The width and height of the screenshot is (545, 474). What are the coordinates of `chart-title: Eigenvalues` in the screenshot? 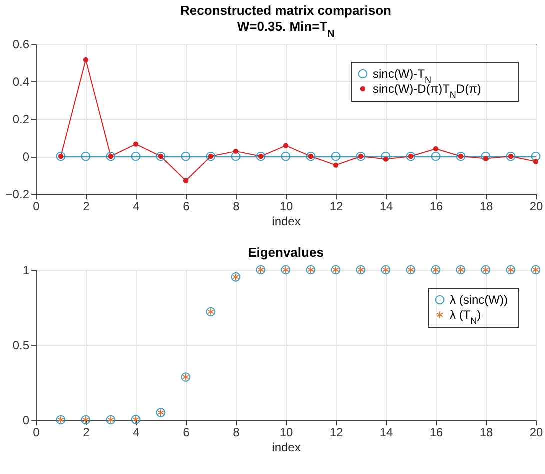 It's located at (286, 252).